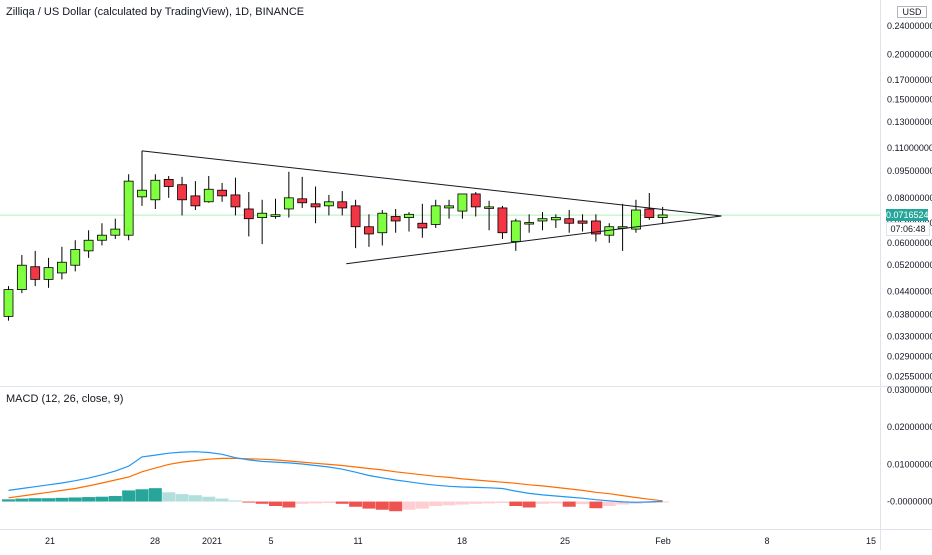  What do you see at coordinates (462, 541) in the screenshot?
I see `time-axis-tick-label: 18` at bounding box center [462, 541].